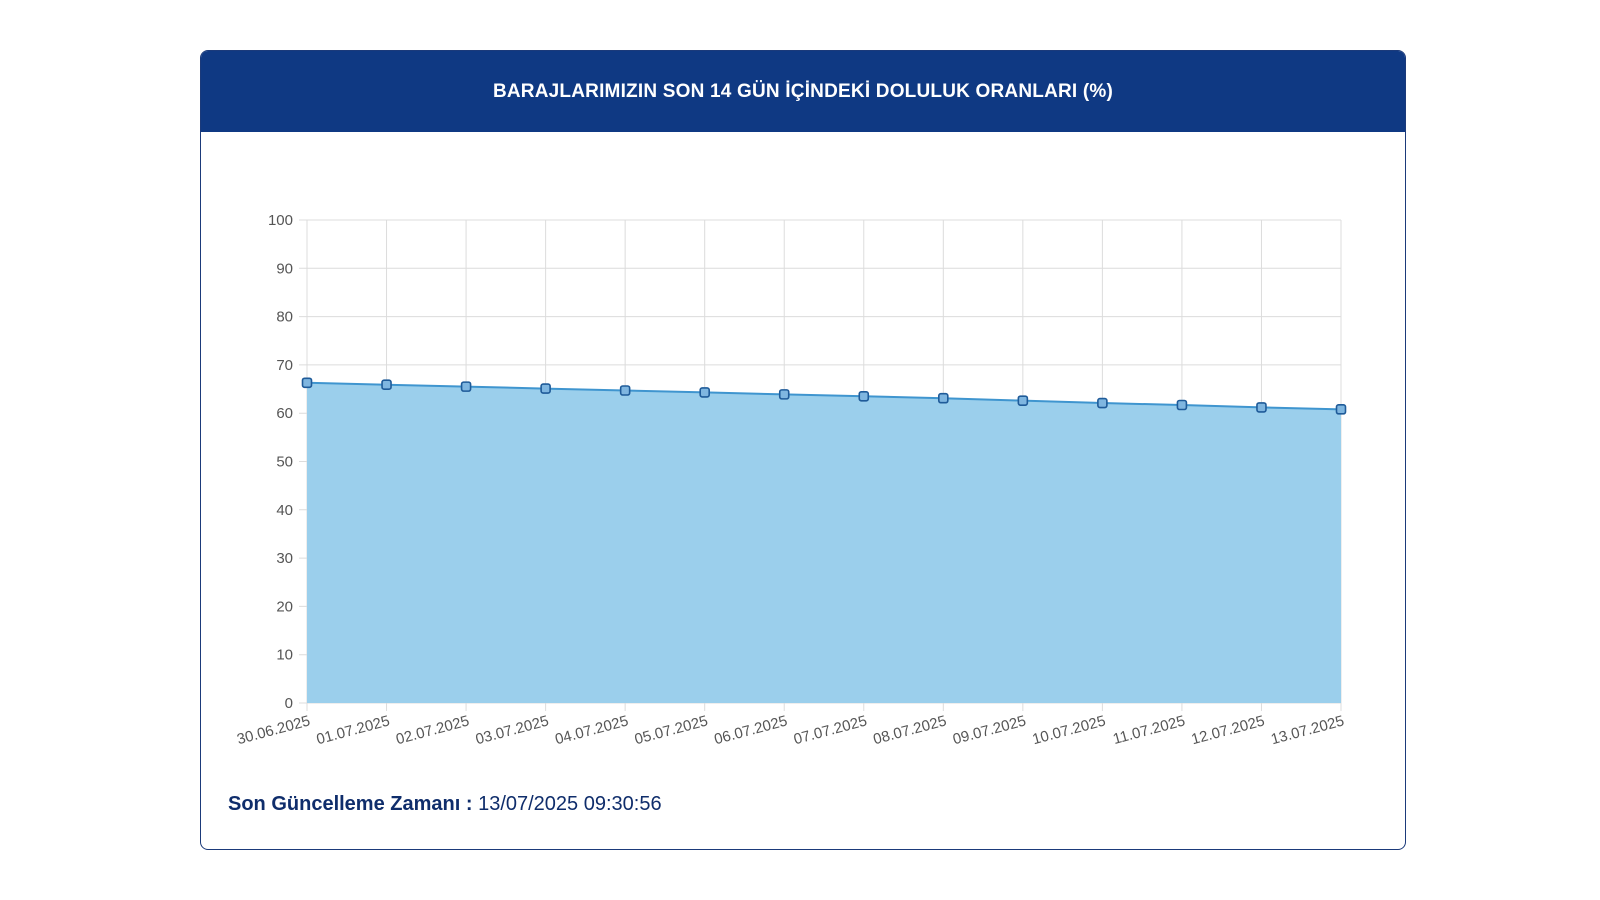 This screenshot has height=900, width=1600. What do you see at coordinates (989, 730) in the screenshot?
I see `x-tick-label: 09.07.2025` at bounding box center [989, 730].